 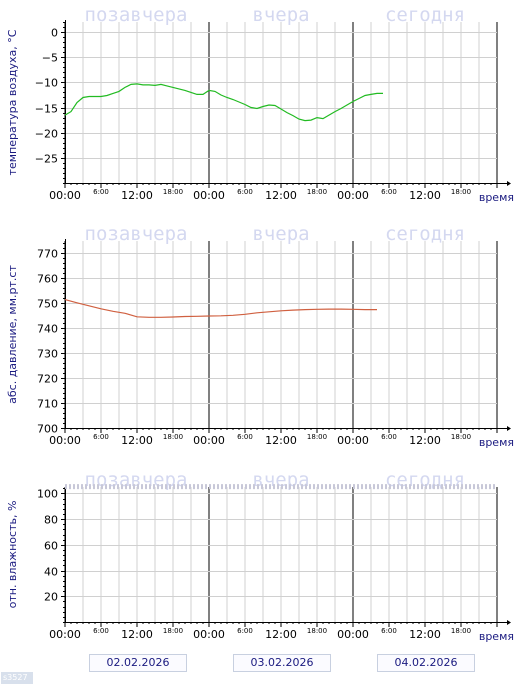 I want to click on y-tick-label: 80, so click(x=51, y=520).